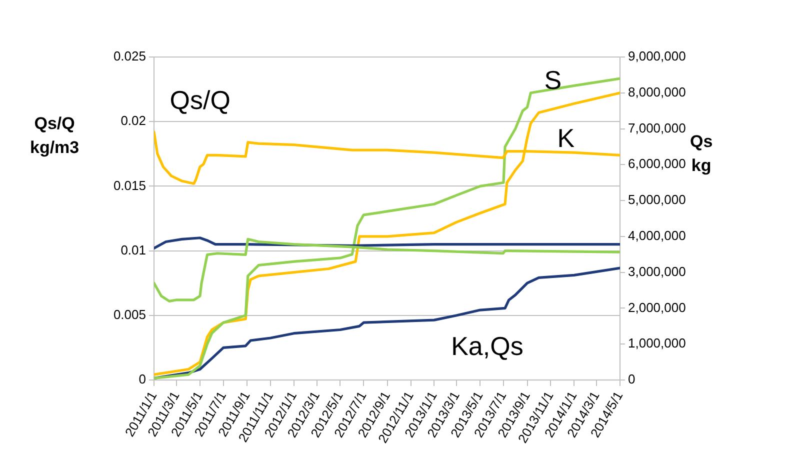 Image resolution: width=798 pixels, height=463 pixels. What do you see at coordinates (133, 250) in the screenshot?
I see `y-tick-label: 0.01` at bounding box center [133, 250].